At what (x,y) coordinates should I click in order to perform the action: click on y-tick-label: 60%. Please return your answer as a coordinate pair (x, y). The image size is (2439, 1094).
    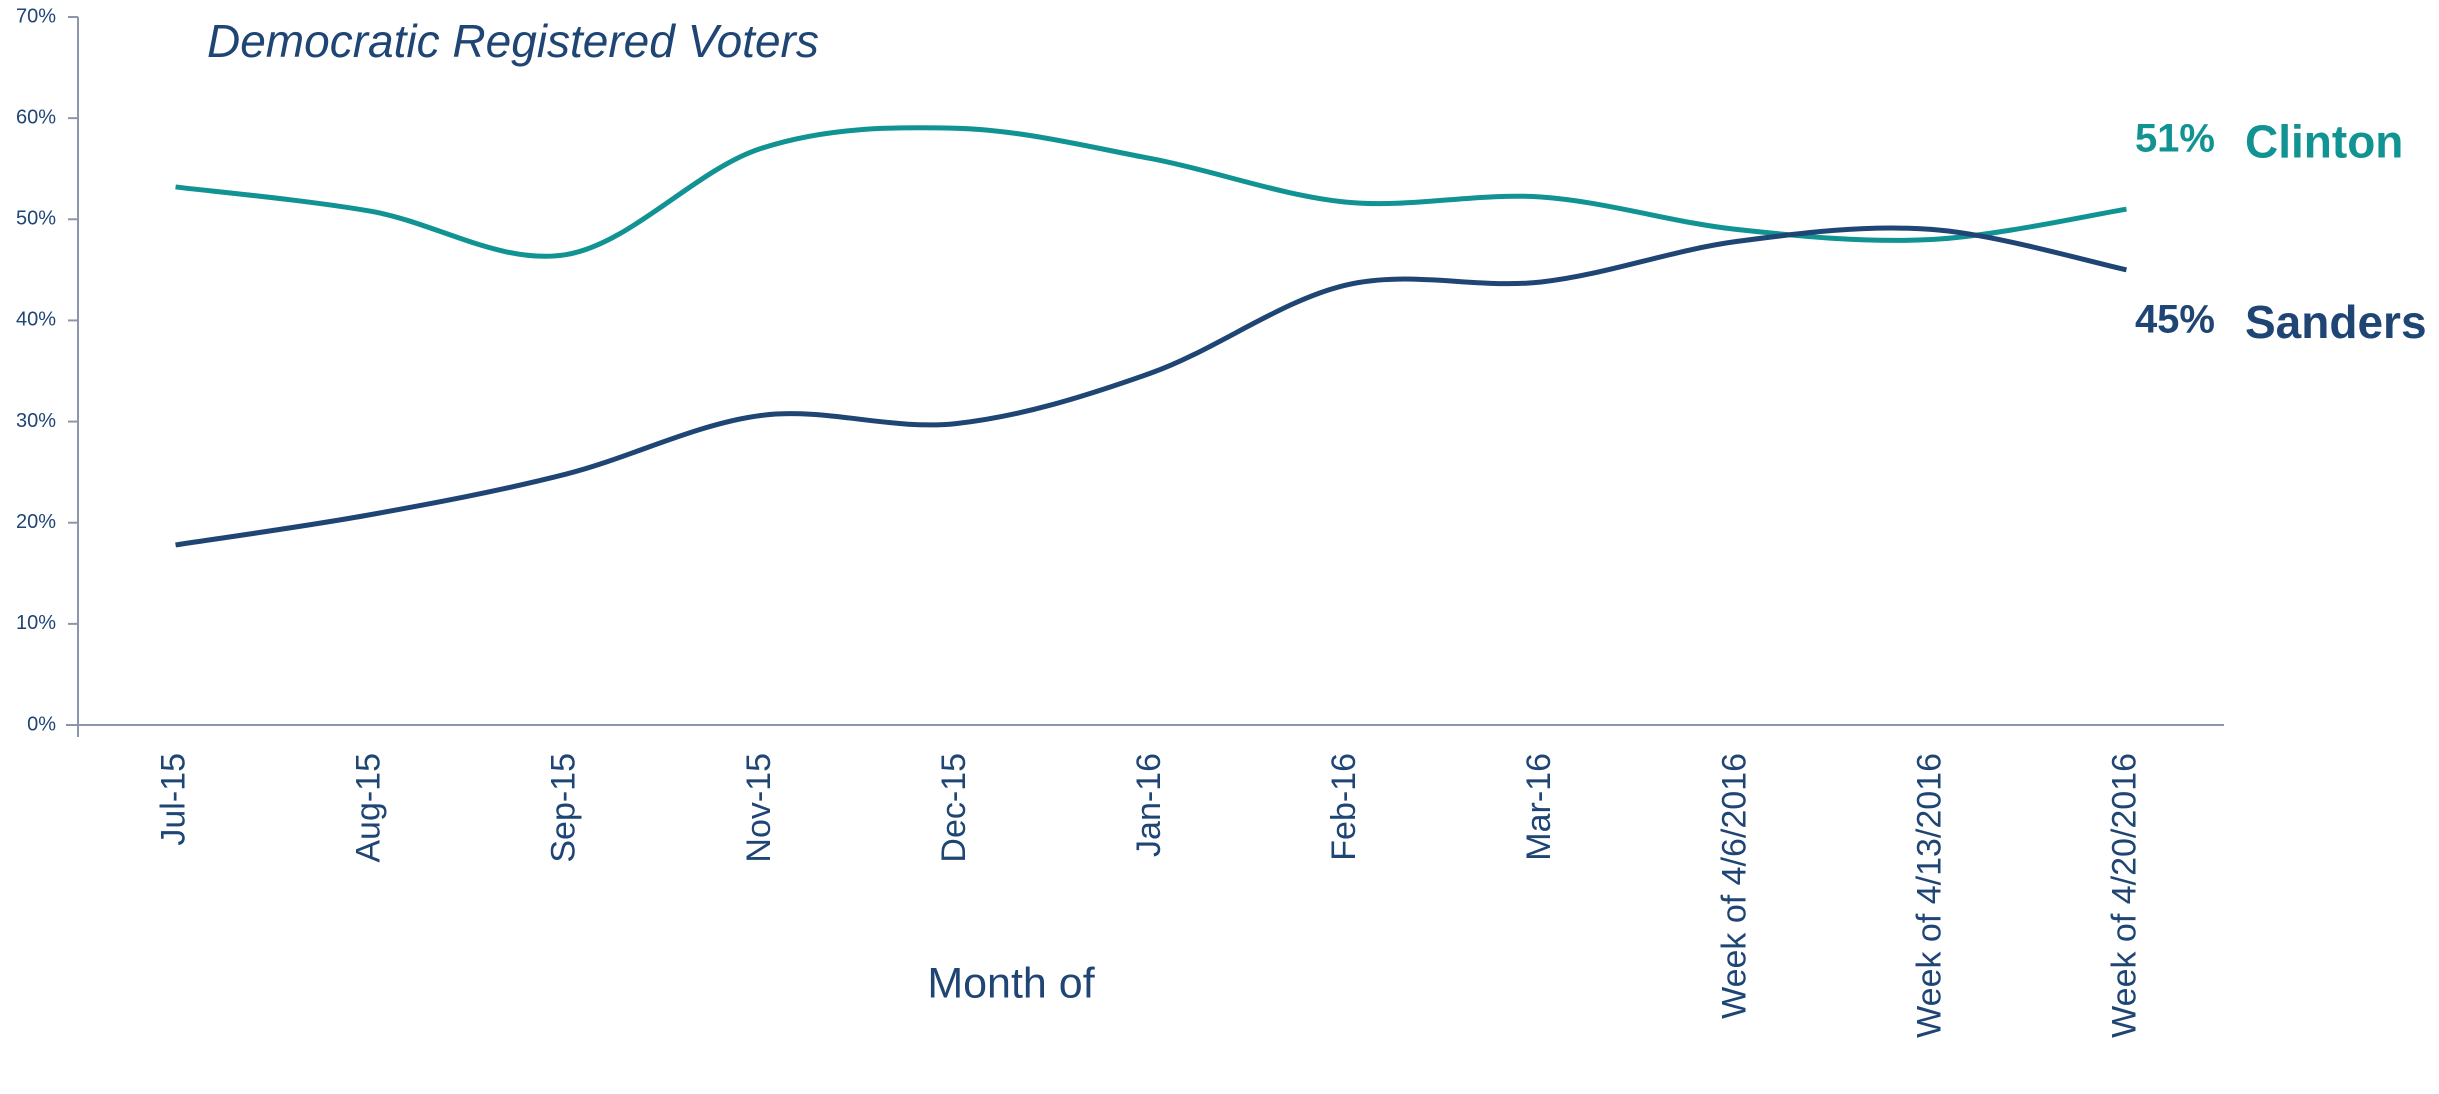
    Looking at the image, I should click on (36, 117).